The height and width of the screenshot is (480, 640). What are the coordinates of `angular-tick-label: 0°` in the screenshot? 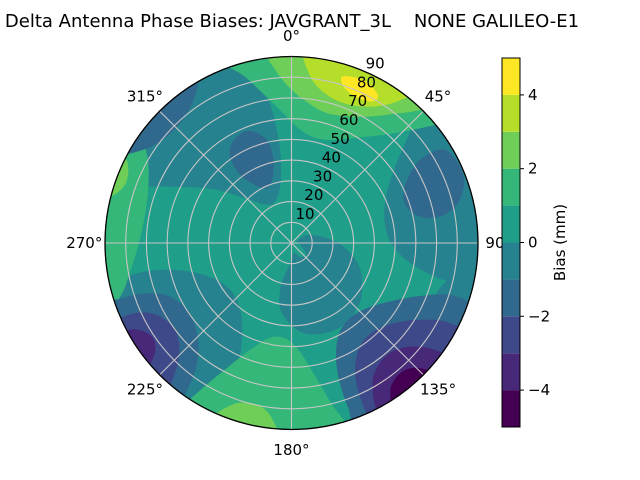 It's located at (291, 36).